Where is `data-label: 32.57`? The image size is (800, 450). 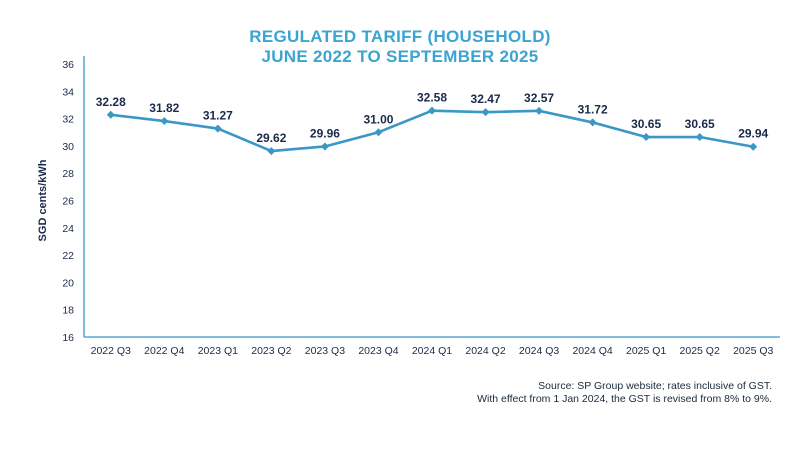 data-label: 32.57 is located at coordinates (539, 98).